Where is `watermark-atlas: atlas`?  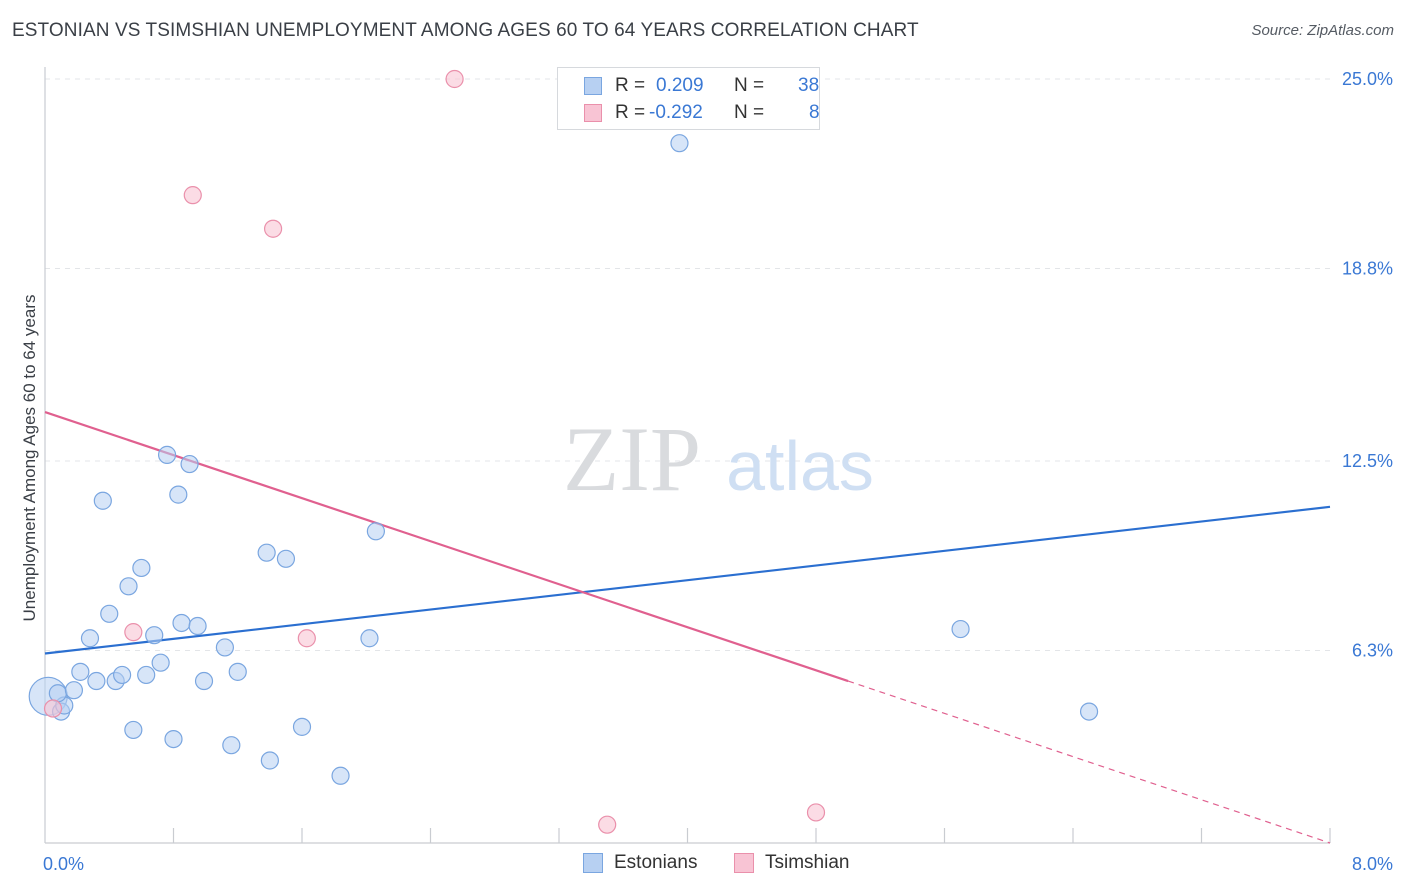 watermark-atlas: atlas is located at coordinates (800, 466).